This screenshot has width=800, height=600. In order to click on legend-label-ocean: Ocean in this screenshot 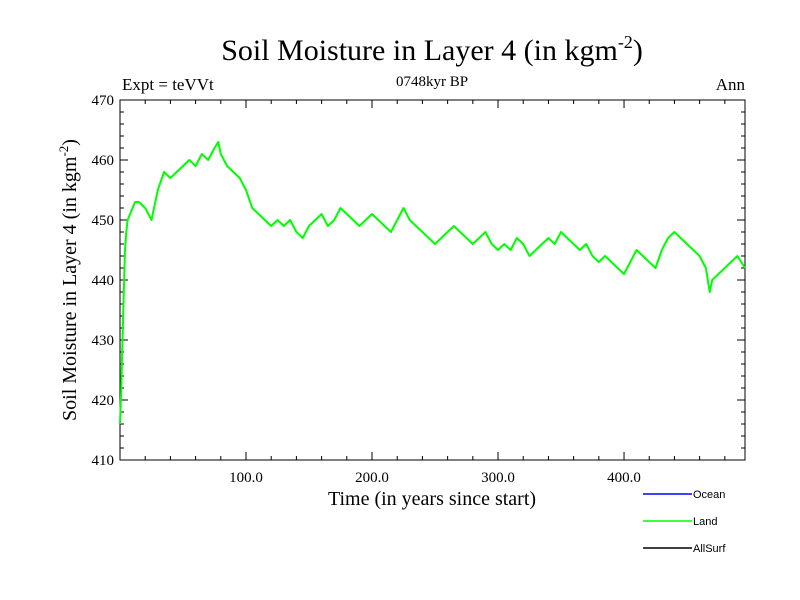, I will do `click(709, 495)`.